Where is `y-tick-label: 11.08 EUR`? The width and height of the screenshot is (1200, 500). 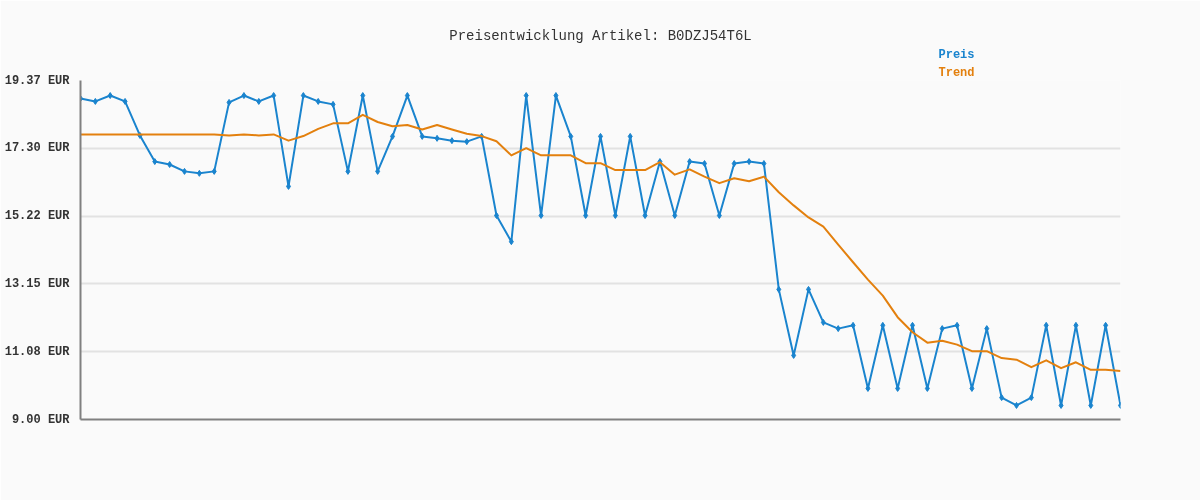 y-tick-label: 11.08 EUR is located at coordinates (37, 351).